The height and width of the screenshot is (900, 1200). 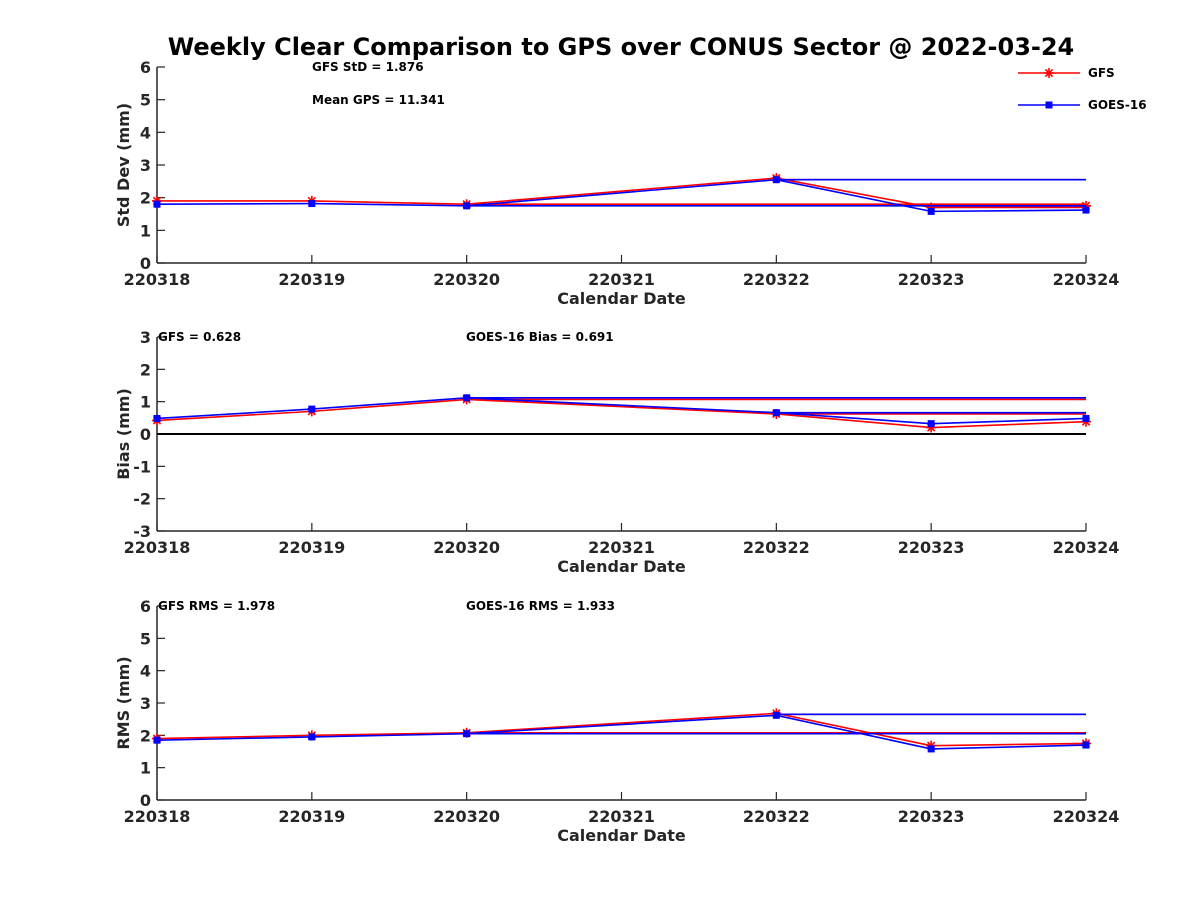 I want to click on annotation-1: GFS StD = 1.876, so click(x=368, y=67).